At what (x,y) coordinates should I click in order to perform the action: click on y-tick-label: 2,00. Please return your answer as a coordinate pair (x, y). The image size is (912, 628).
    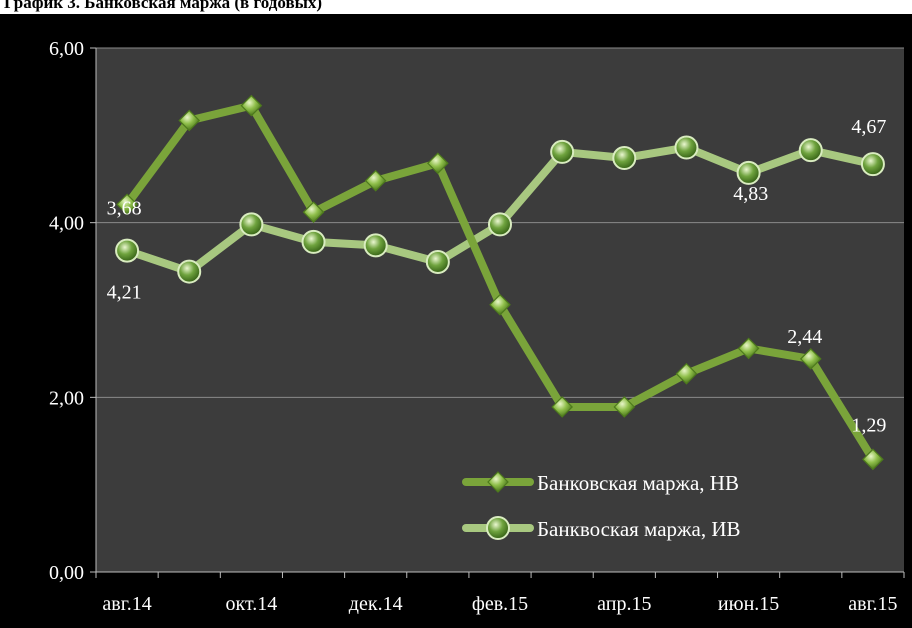
    Looking at the image, I should click on (66, 398).